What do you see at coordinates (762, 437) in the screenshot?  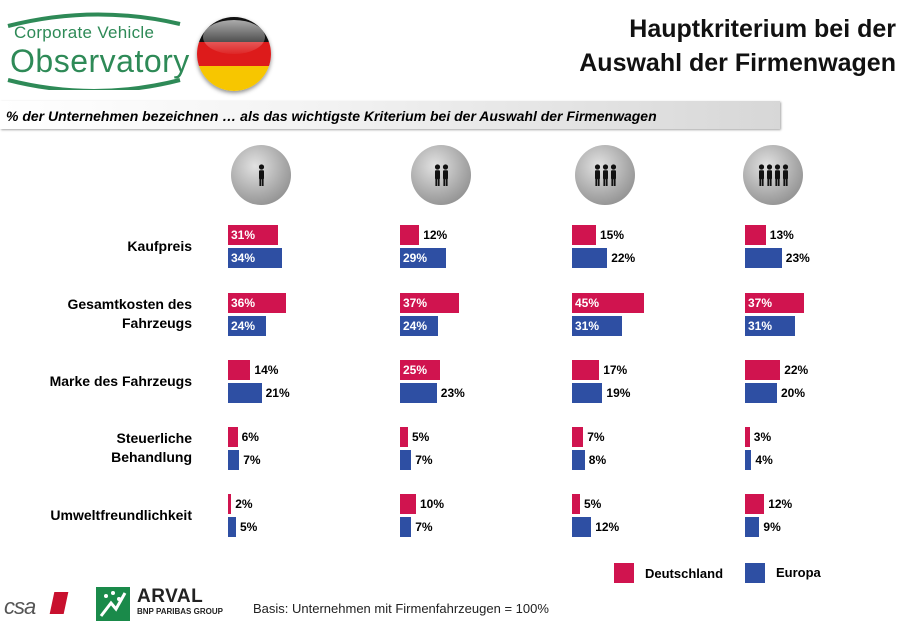 I see `bar-value-label: 3%` at bounding box center [762, 437].